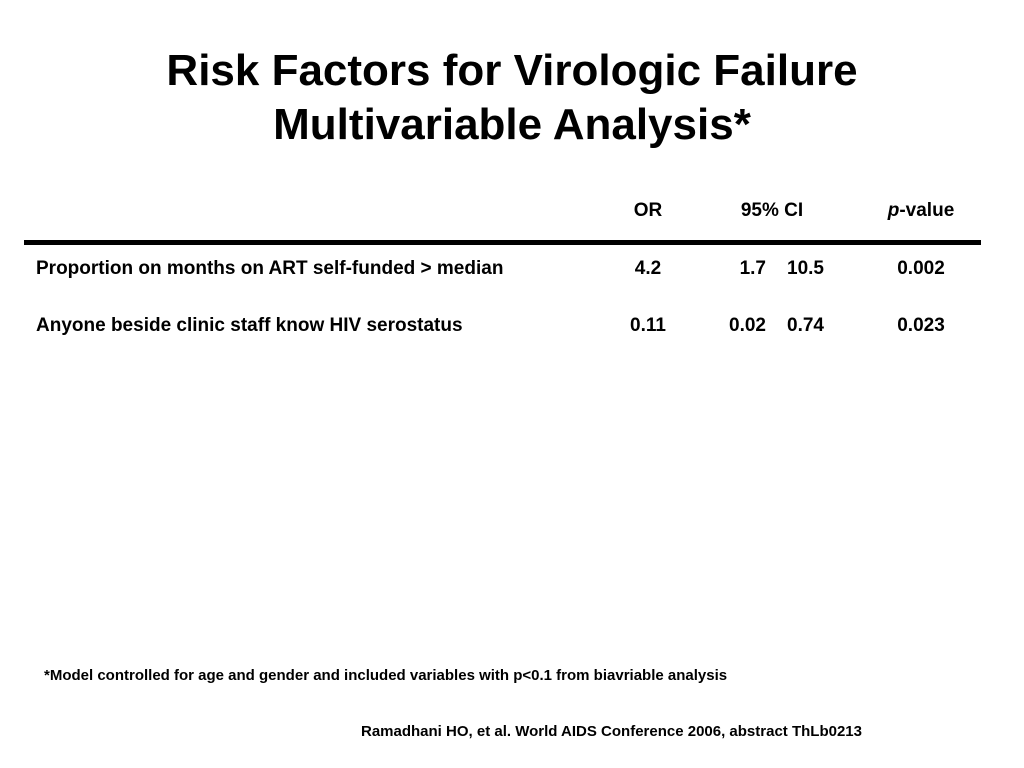  What do you see at coordinates (648, 268) in the screenshot?
I see `row-or: 4.2` at bounding box center [648, 268].